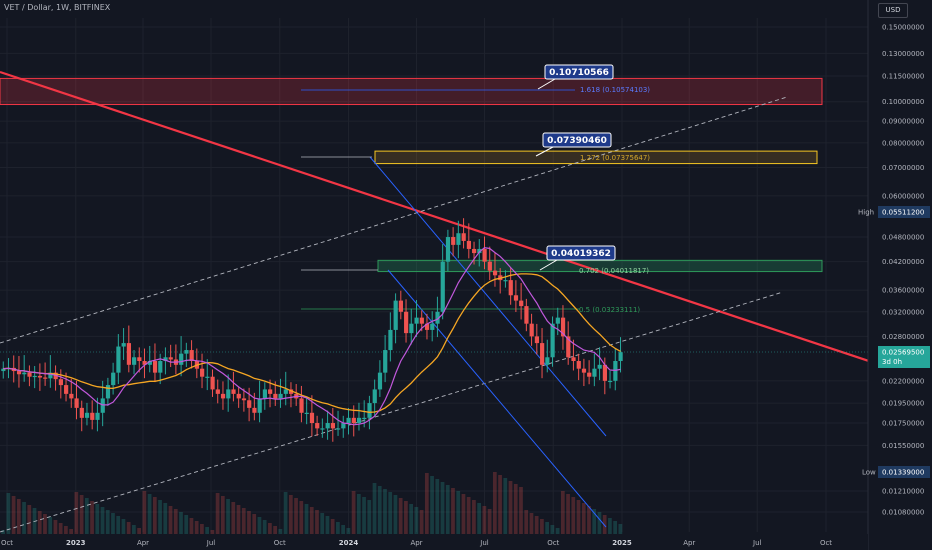 The width and height of the screenshot is (932, 550). I want to click on down-channel-upper, so click(488, 296).